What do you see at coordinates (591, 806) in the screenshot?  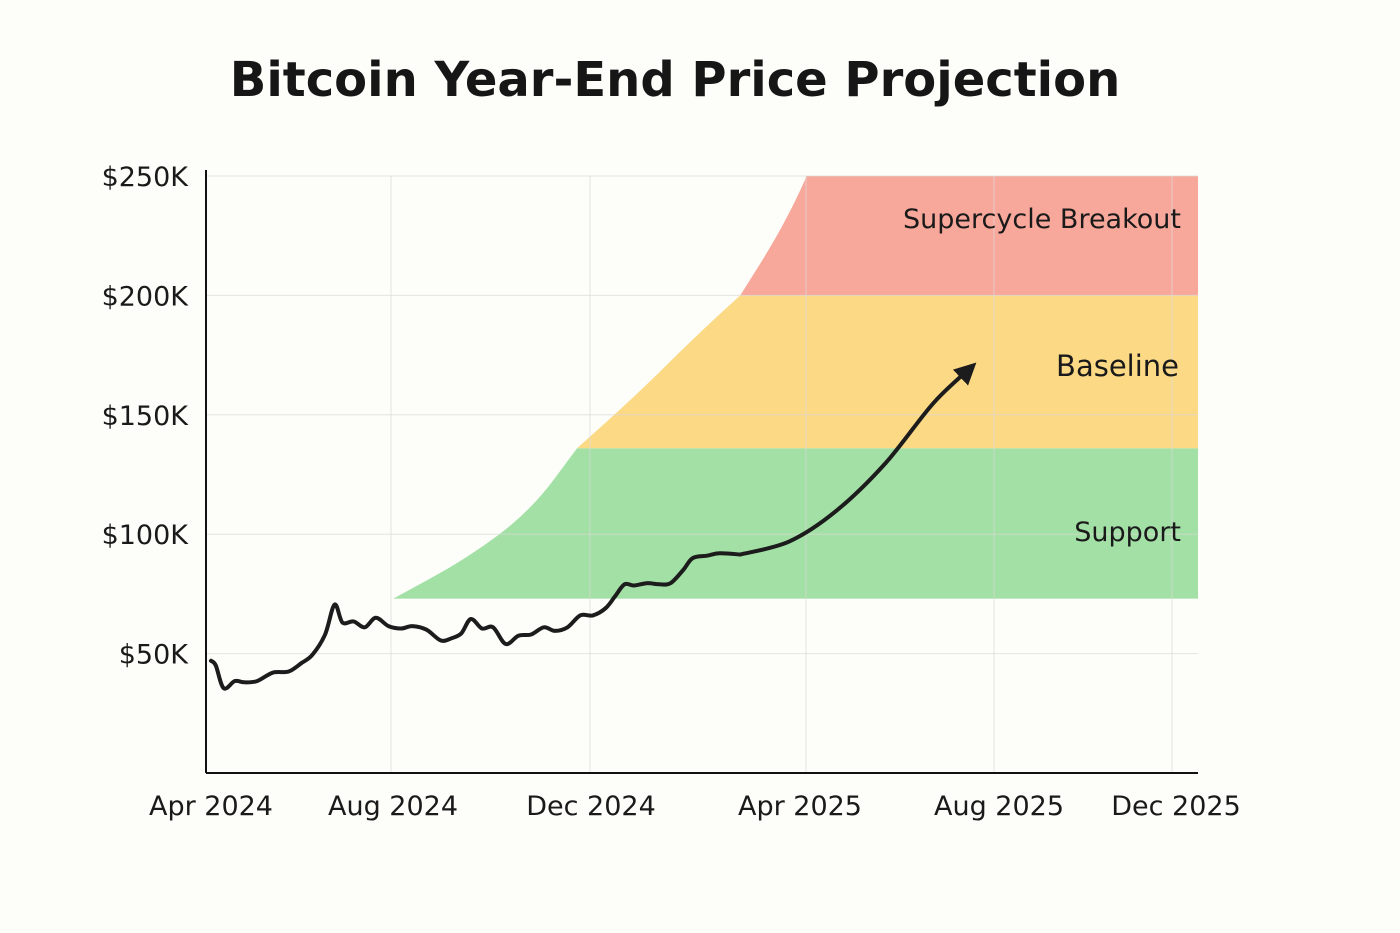 I see `x-tick-label: Dec 2024` at bounding box center [591, 806].